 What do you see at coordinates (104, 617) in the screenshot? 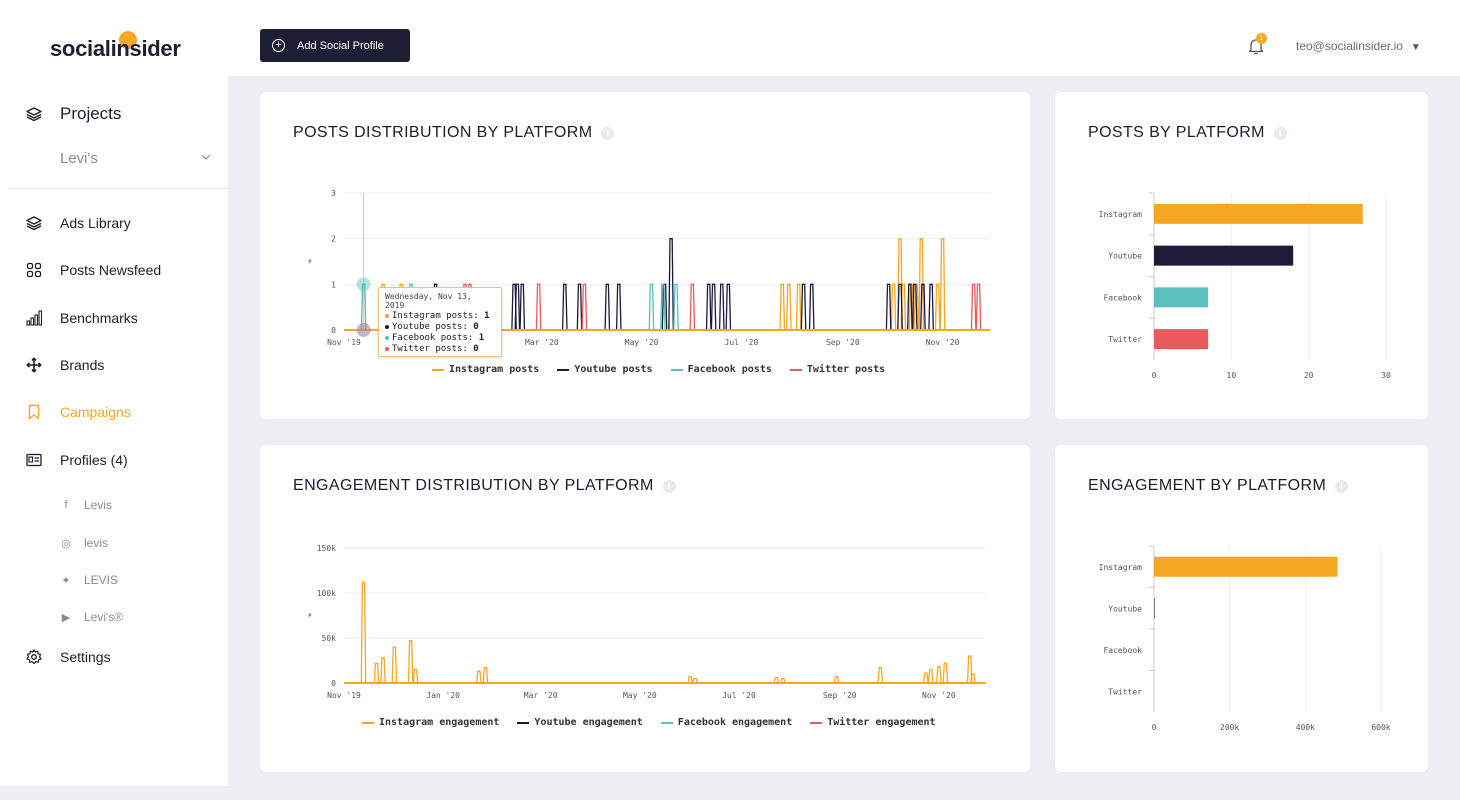
I see `profile-label: Levi's®` at bounding box center [104, 617].